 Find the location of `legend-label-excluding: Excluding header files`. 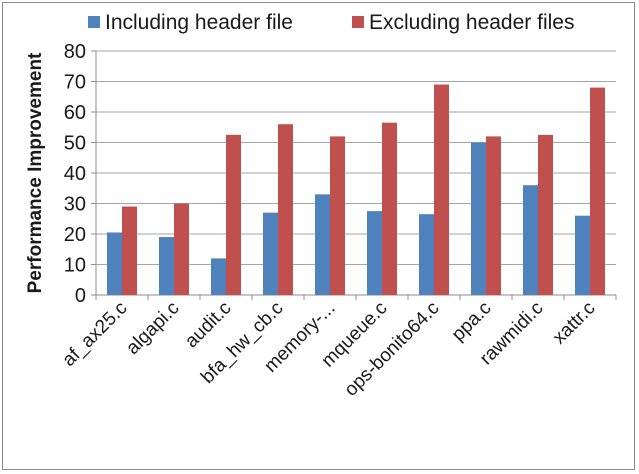

legend-label-excluding: Excluding header files is located at coordinates (471, 22).